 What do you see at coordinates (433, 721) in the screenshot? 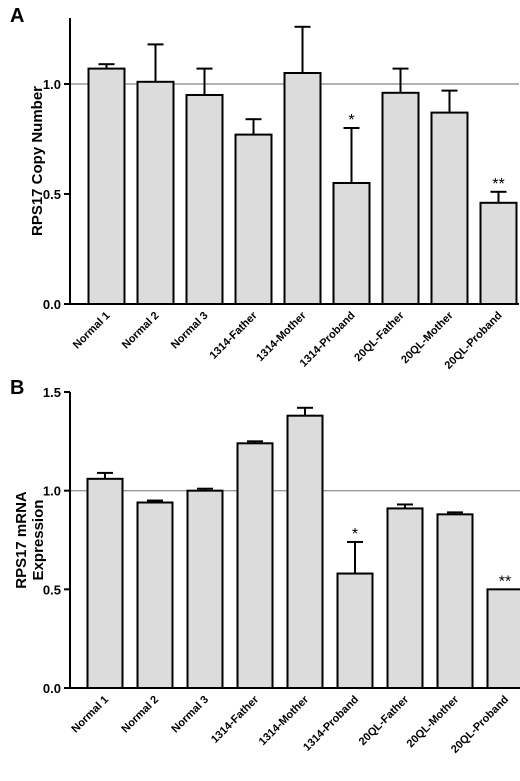
I see `category-label: 20QL-Mother` at bounding box center [433, 721].